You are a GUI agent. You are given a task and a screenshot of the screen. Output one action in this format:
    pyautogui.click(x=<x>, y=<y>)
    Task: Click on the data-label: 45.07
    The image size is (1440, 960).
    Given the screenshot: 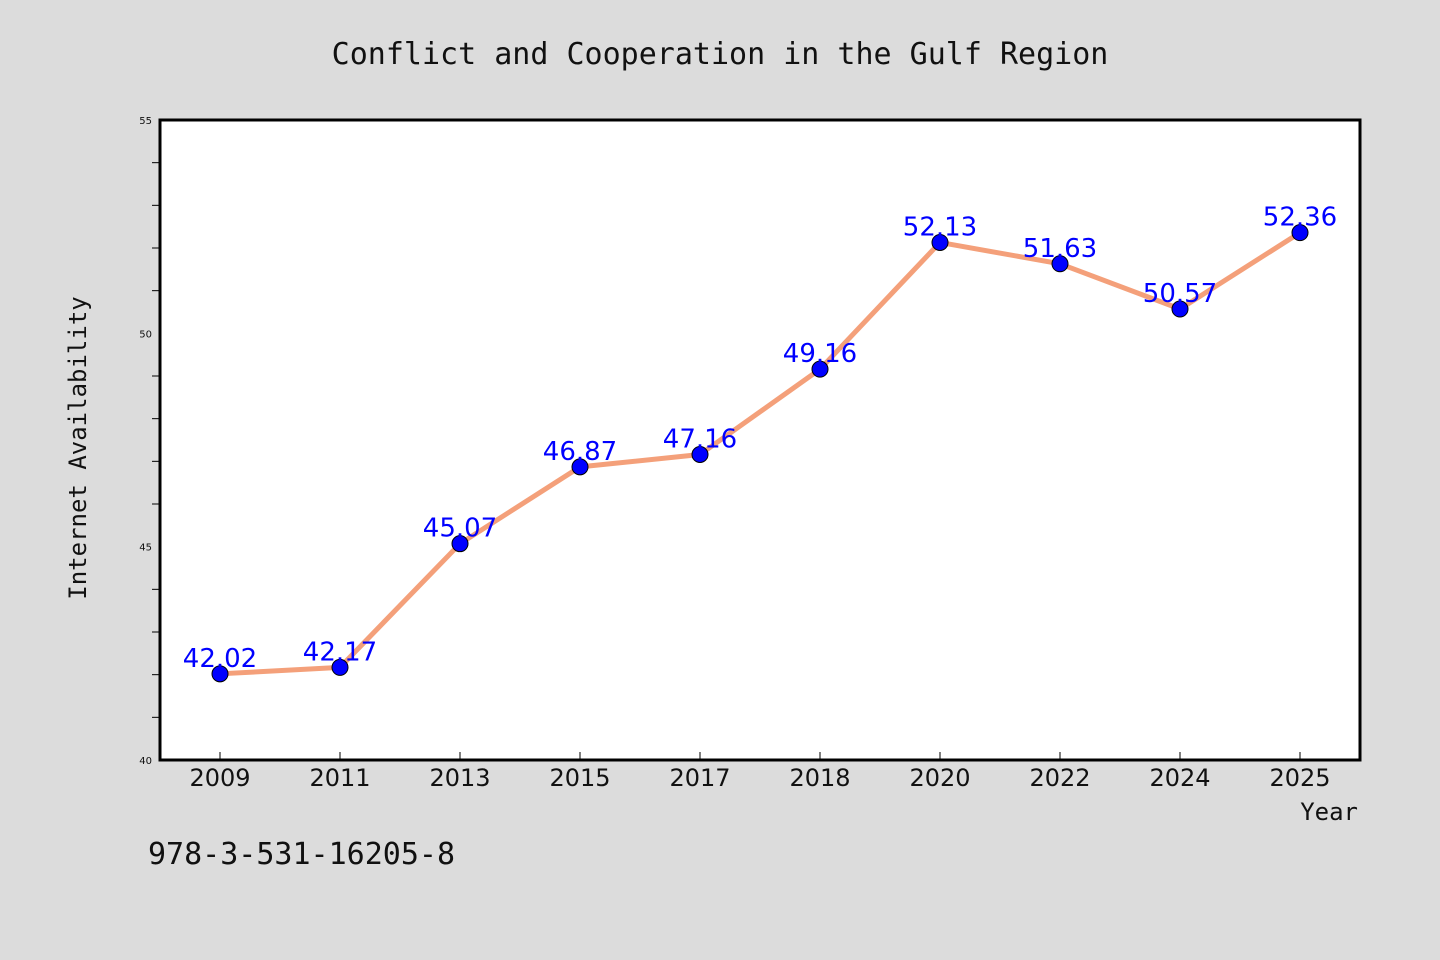 What is the action you would take?
    pyautogui.click(x=460, y=529)
    